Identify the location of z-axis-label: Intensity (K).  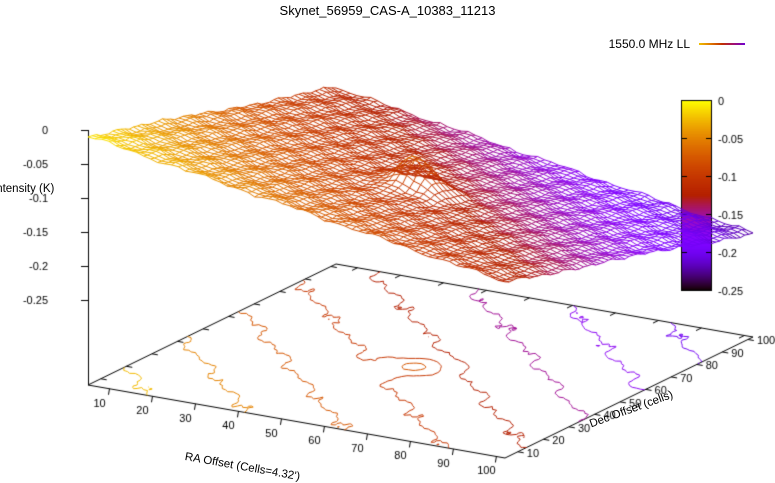
(27, 189).